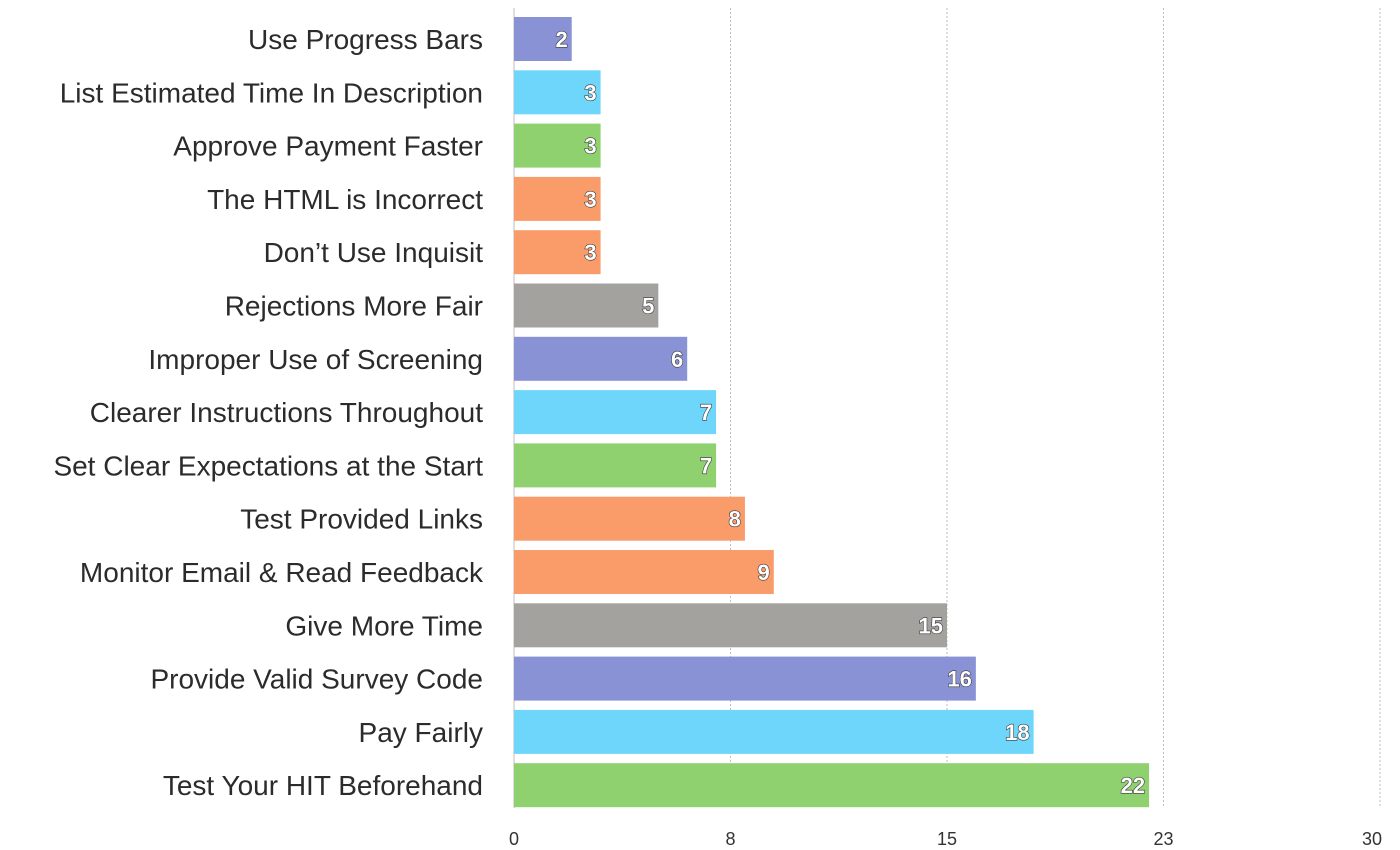 The image size is (1400, 850). Describe the element at coordinates (354, 306) in the screenshot. I see `category-label: Rejections More Fair` at that location.